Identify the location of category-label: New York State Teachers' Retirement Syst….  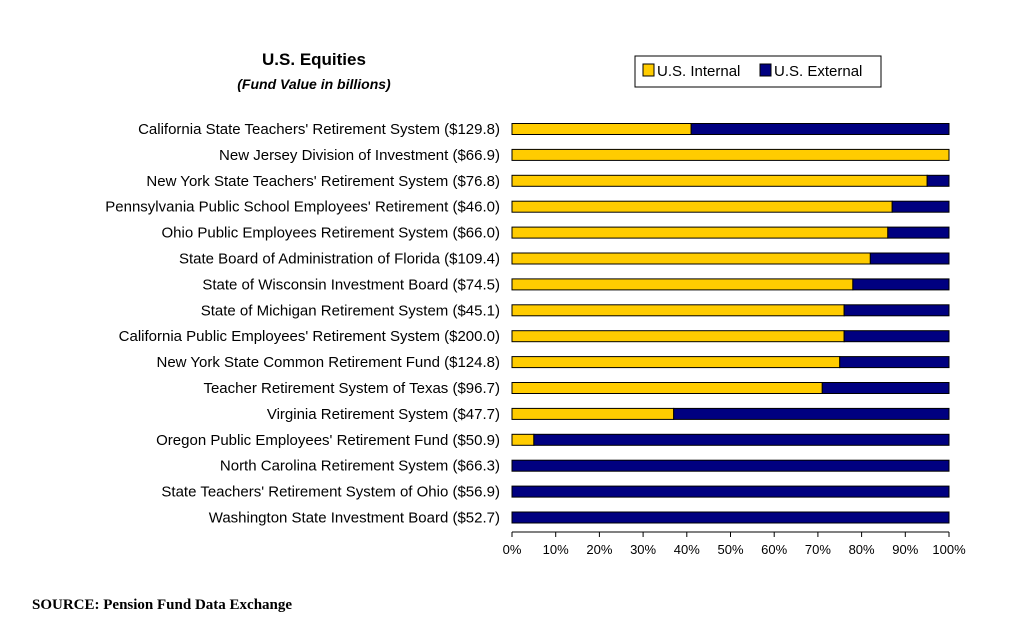
(323, 181).